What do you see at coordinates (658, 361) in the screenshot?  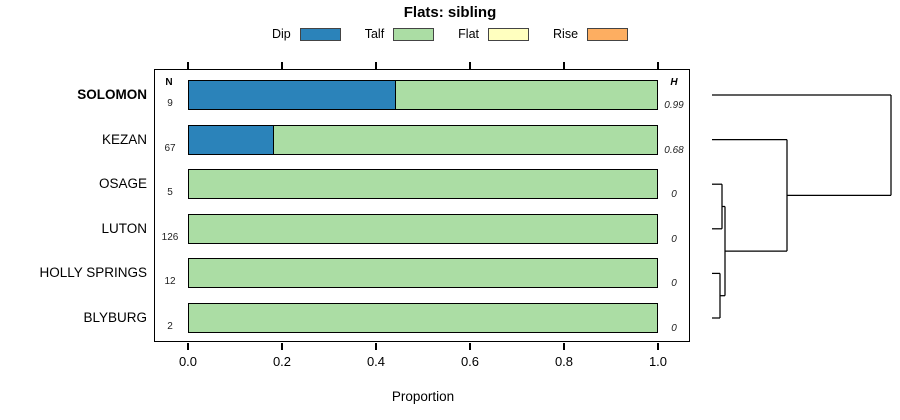 I see `x-axis-tick-label: 1.0` at bounding box center [658, 361].